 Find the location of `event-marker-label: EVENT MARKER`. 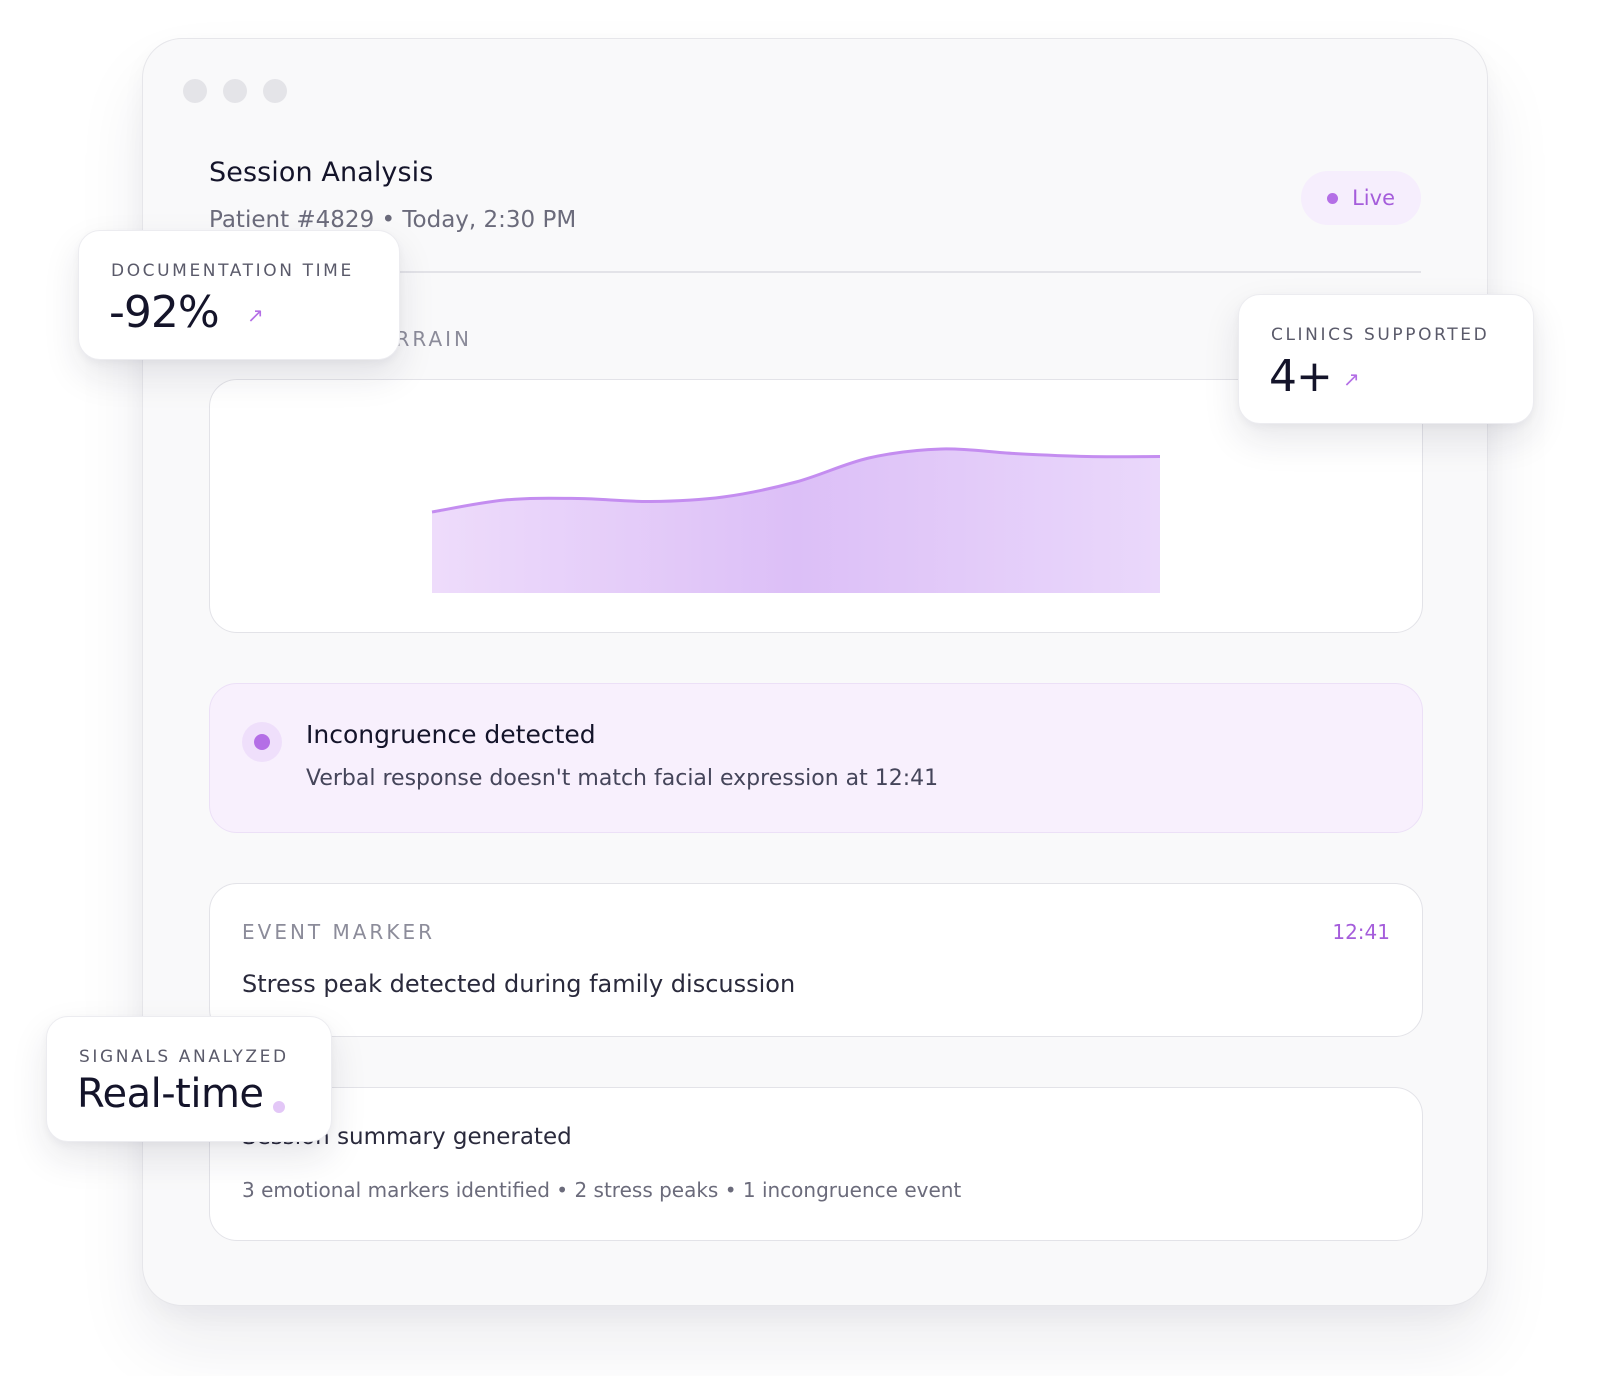

event-marker-label: EVENT MARKER is located at coordinates (338, 932).